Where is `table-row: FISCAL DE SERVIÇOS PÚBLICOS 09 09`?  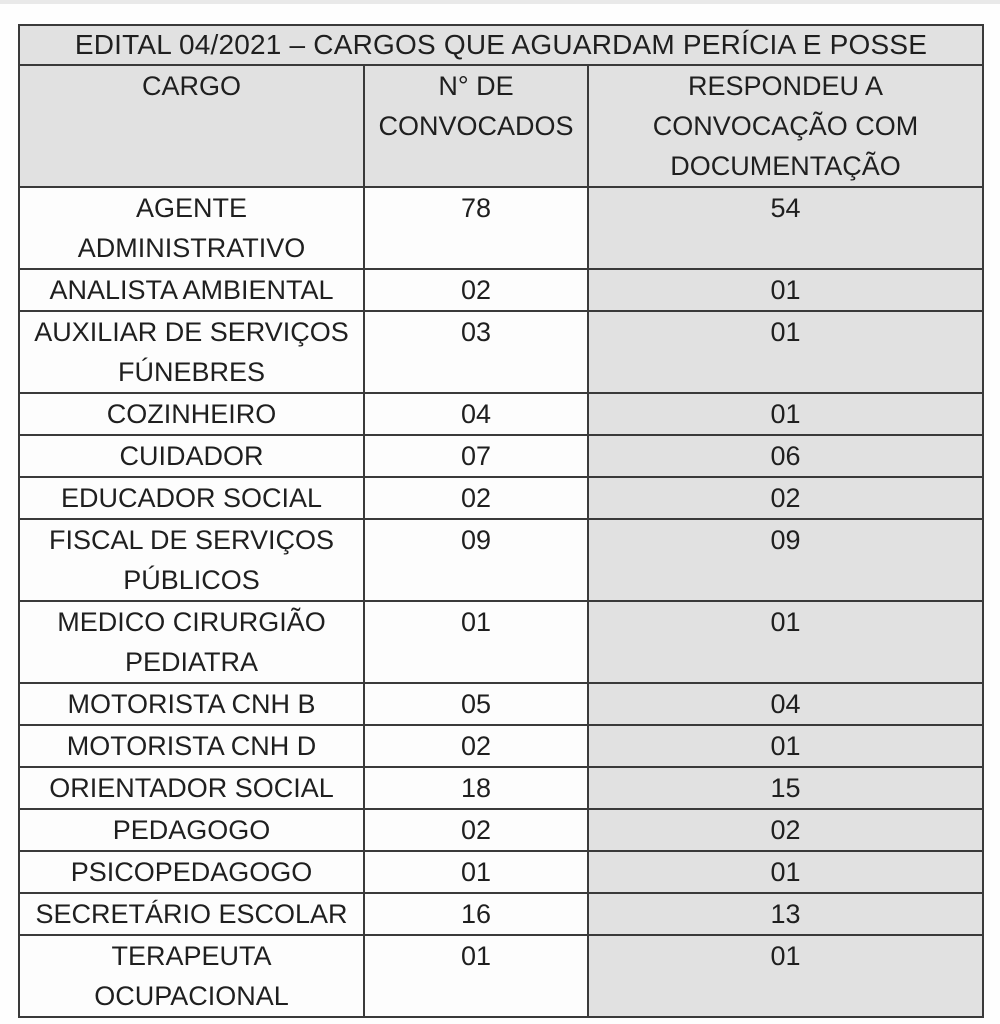
table-row: FISCAL DE SERVIÇOS PÚBLICOS 09 09 is located at coordinates (501, 560).